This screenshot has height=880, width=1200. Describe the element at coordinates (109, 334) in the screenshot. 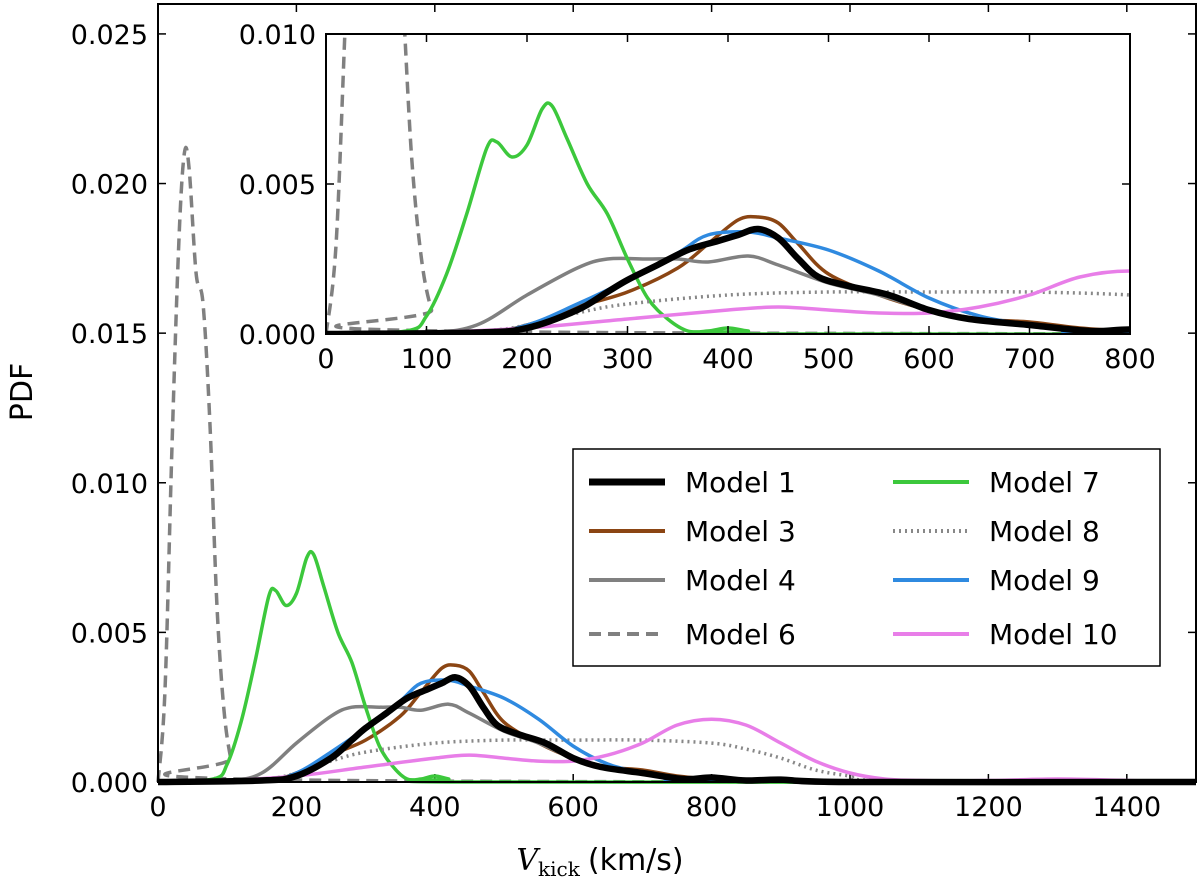

I see `y-tick-label: 0.015` at that location.